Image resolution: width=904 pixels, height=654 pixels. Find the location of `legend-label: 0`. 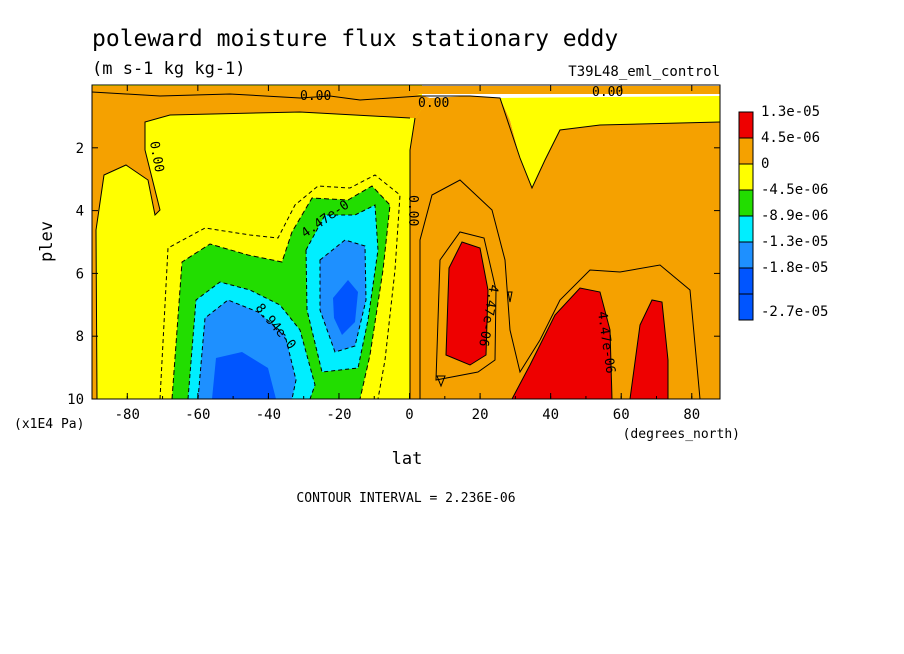

legend-label: 0 is located at coordinates (765, 164).